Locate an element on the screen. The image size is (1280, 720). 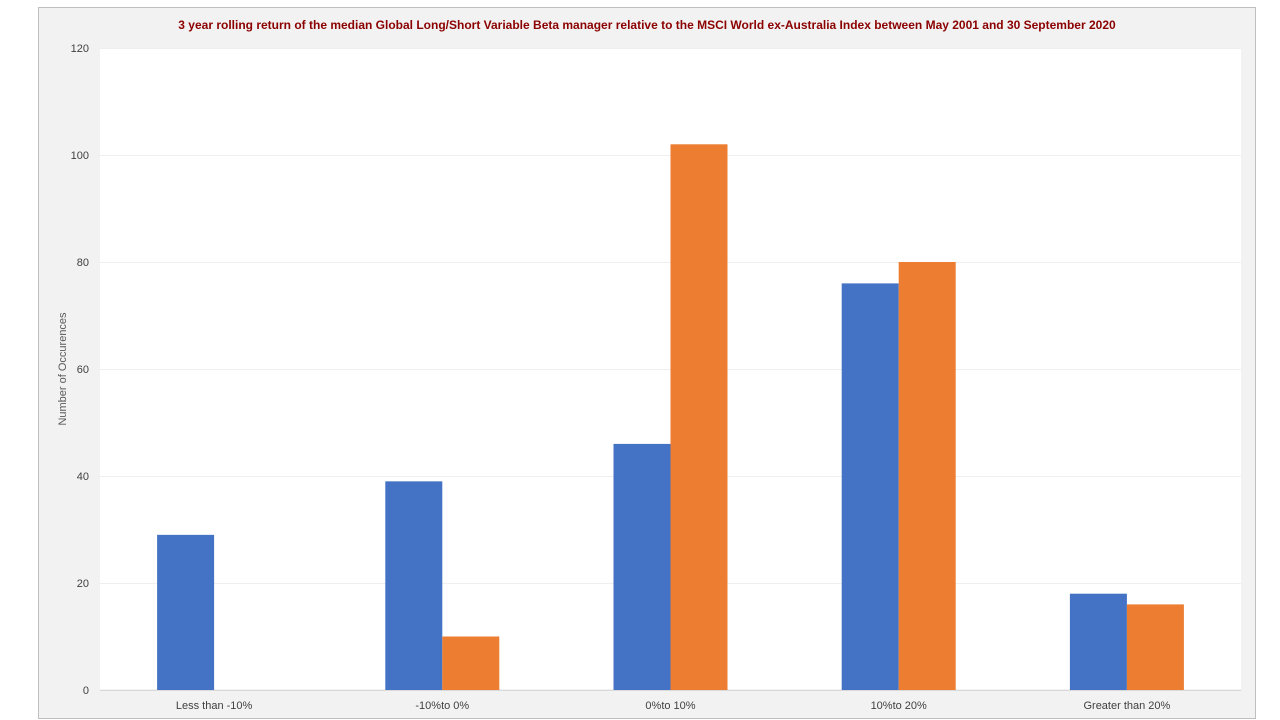
x-tick-label: Greater than 20% is located at coordinates (1126, 706).